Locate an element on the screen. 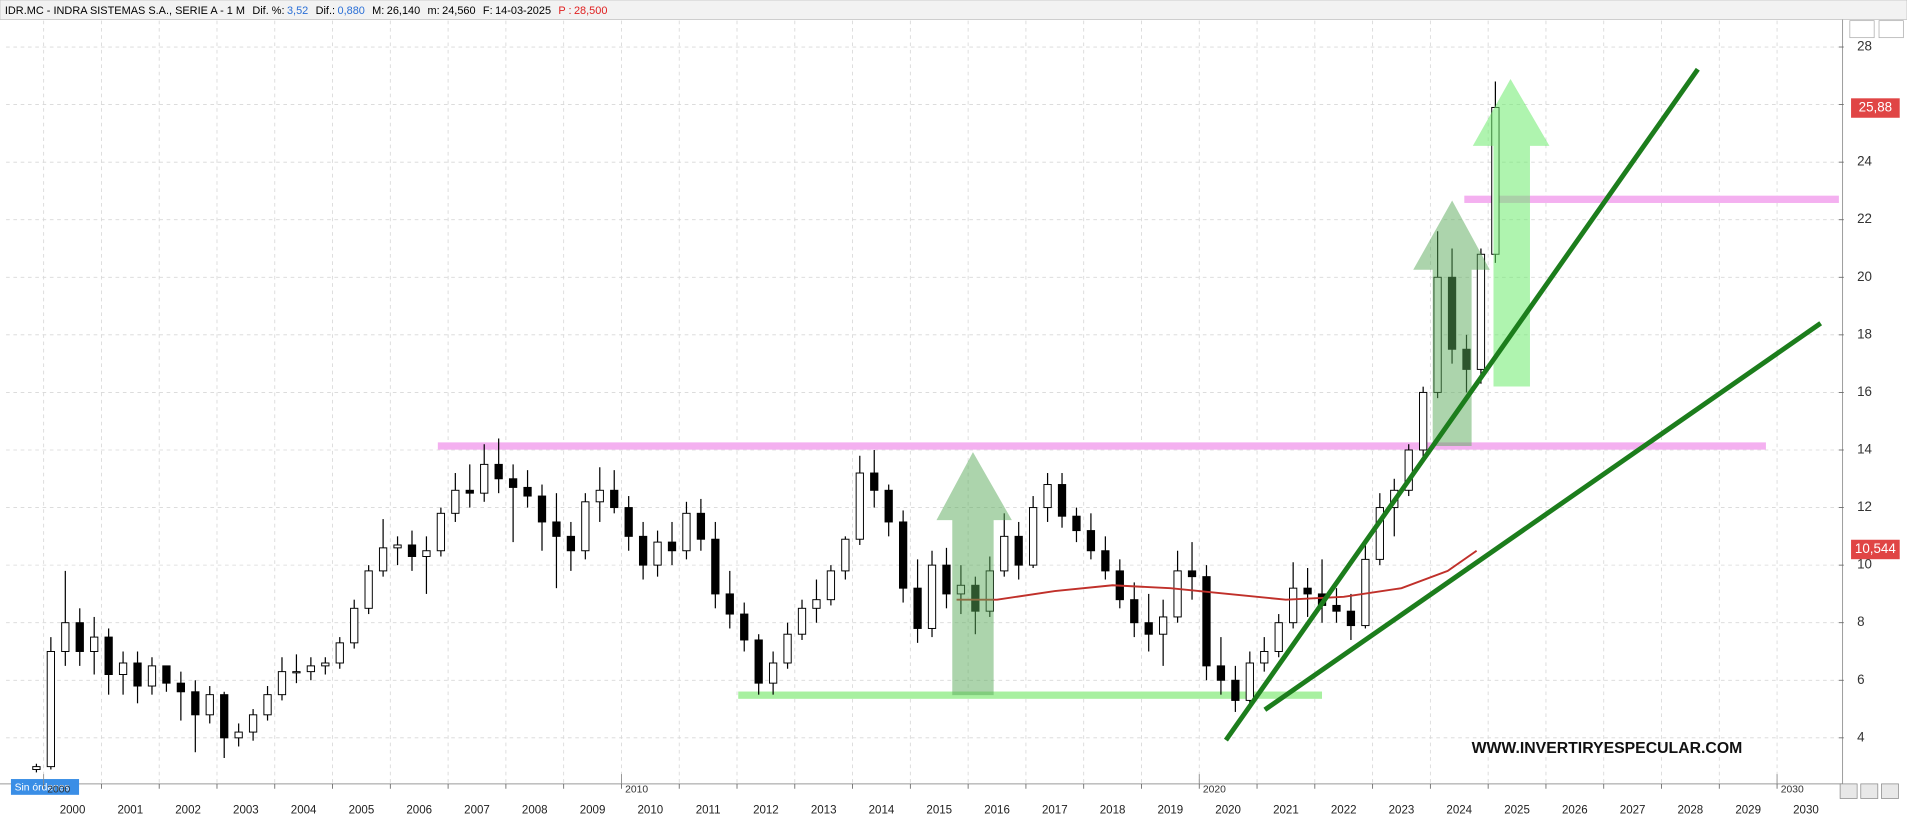  x-tick-label: 2000 is located at coordinates (73, 811).